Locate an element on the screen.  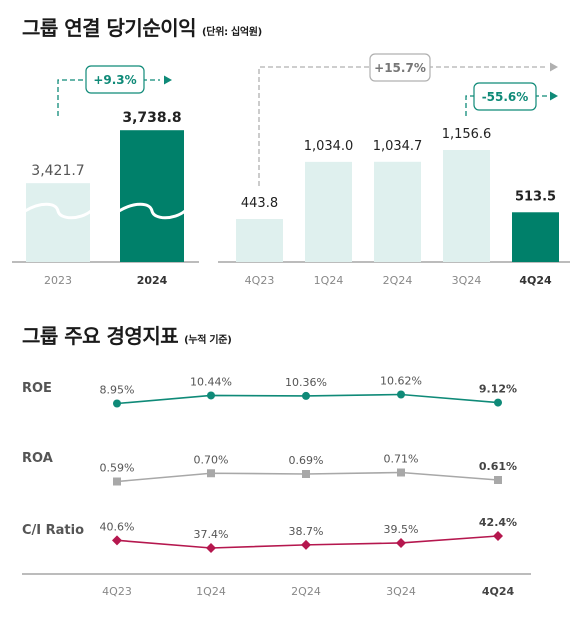
kpi-value-label-c-i-ratio: 38.7% is located at coordinates (306, 531).